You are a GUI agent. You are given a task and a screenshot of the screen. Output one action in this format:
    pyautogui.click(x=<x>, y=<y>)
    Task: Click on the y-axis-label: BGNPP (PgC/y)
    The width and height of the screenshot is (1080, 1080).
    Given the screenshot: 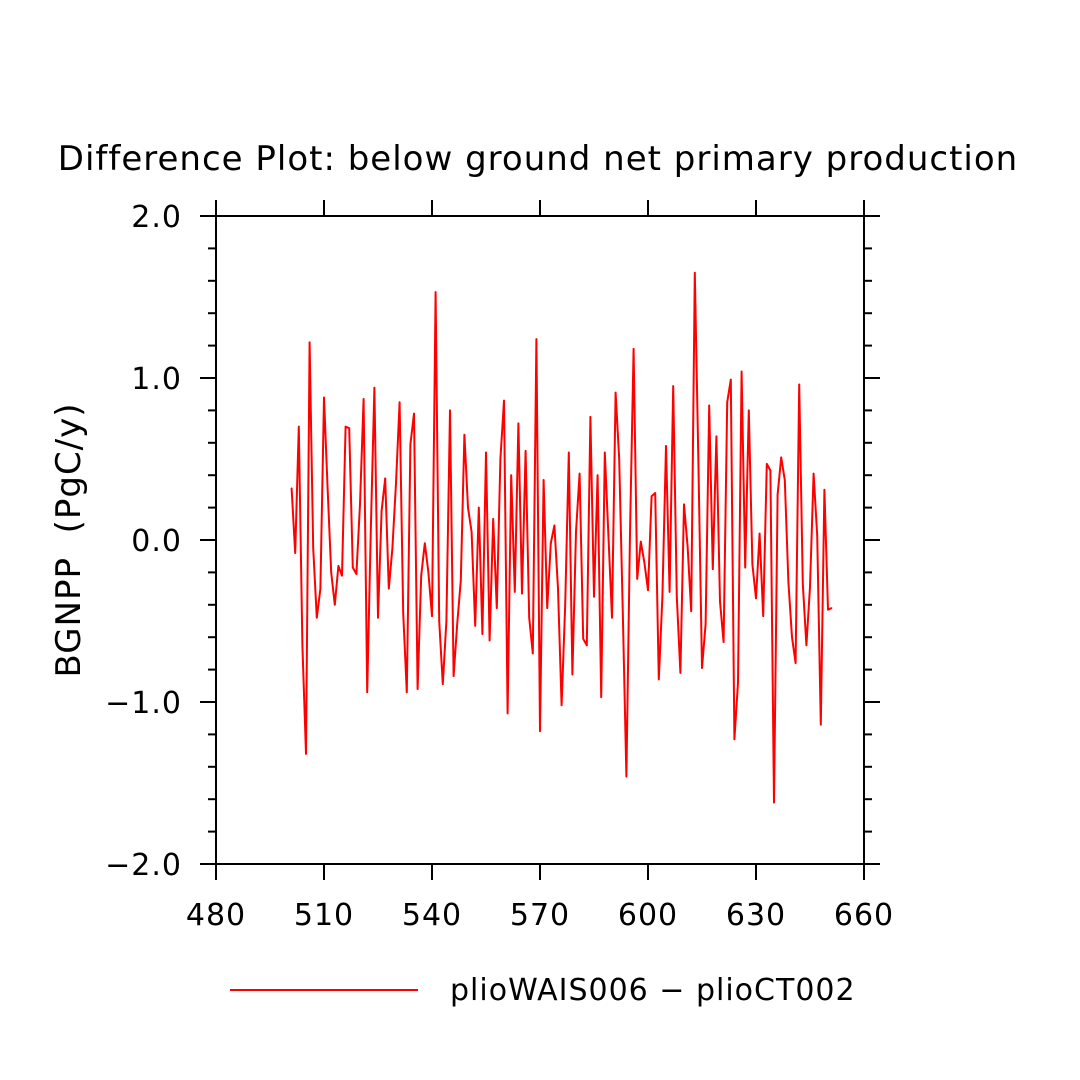 What is the action you would take?
    pyautogui.click(x=69, y=539)
    